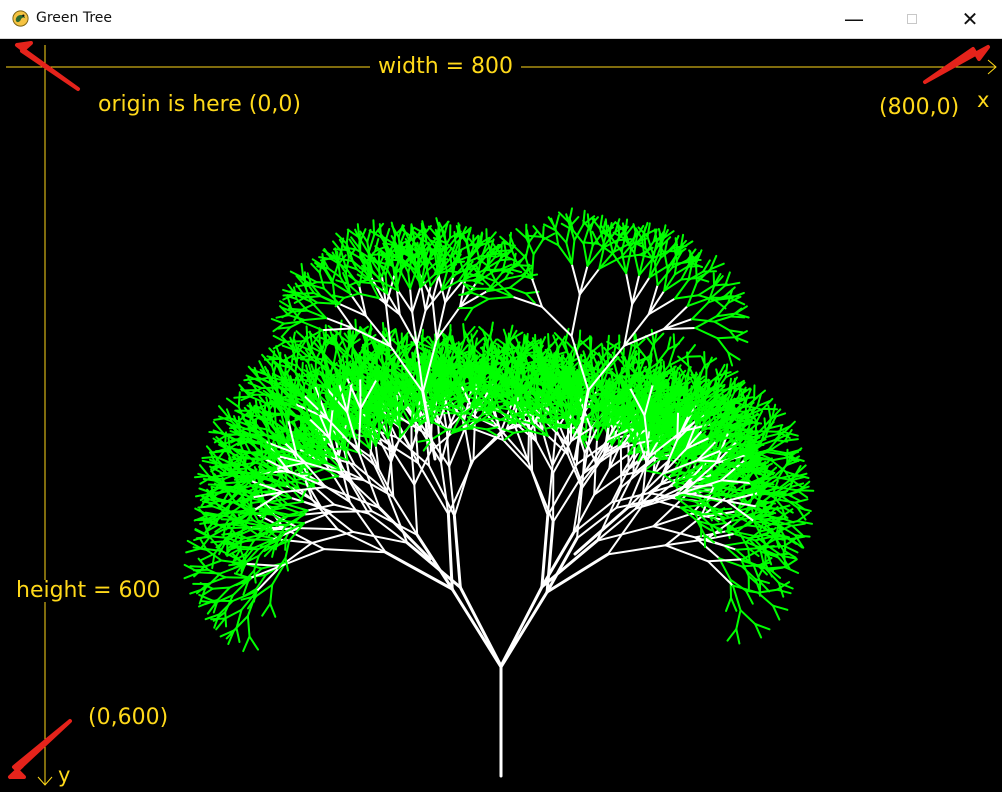  Describe the element at coordinates (970, 19) in the screenshot. I see `close-button: ✕` at that location.